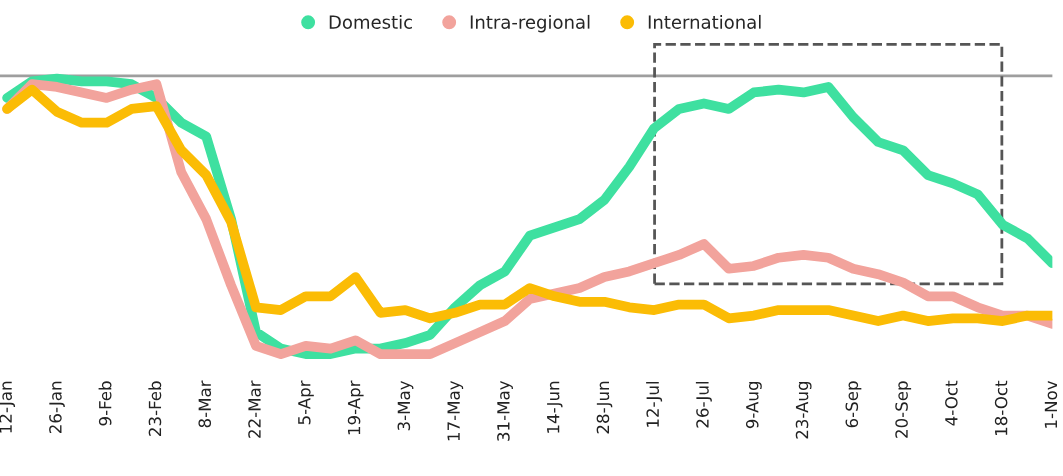  I want to click on x-tick-label: 12-Jan, so click(8, 407).